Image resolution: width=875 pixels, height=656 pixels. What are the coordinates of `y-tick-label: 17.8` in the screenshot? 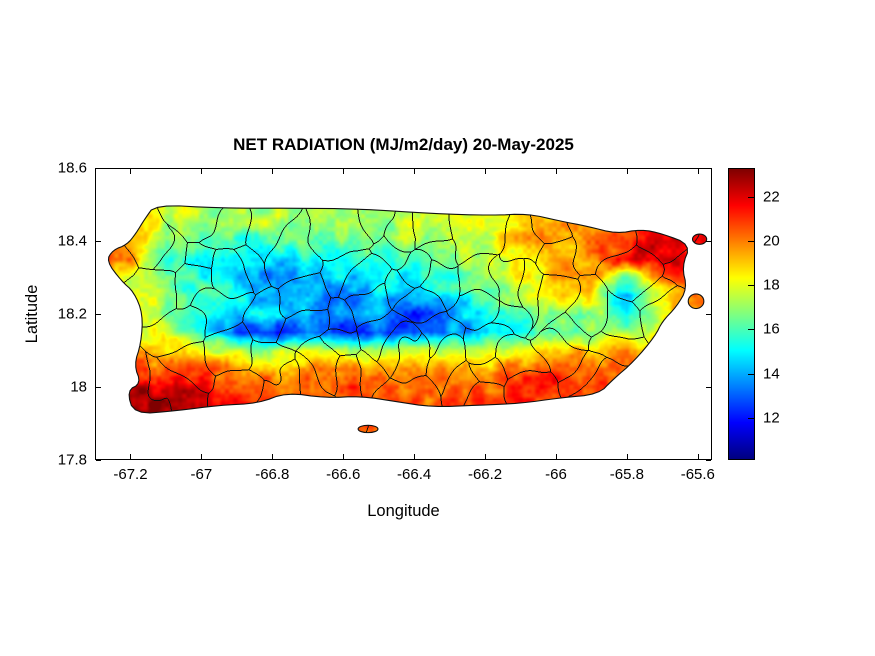 It's located at (72, 460).